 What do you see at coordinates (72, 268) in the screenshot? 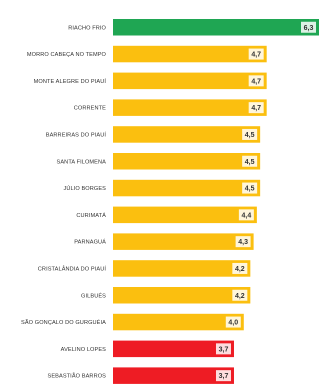
I see `category-label: CRISTALÂNDIA DO PIAUÍ` at bounding box center [72, 268].